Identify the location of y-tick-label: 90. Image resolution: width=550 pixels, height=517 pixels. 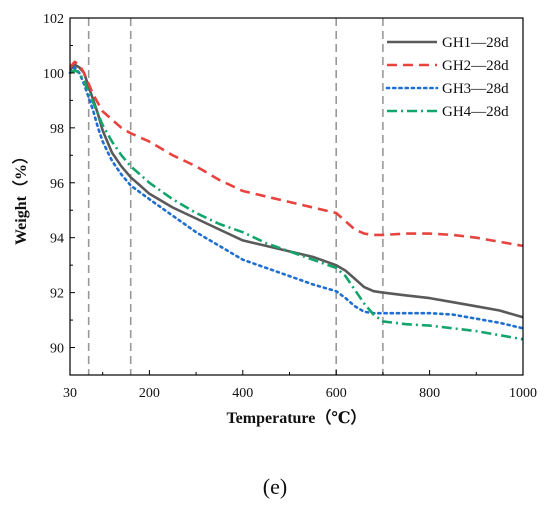
(57, 349).